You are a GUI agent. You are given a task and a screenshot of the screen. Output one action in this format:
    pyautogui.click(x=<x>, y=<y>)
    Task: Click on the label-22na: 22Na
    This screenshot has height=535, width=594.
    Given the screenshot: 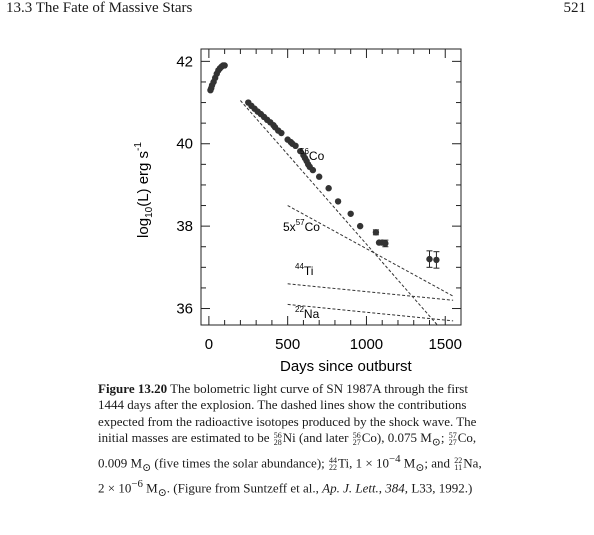 What is the action you would take?
    pyautogui.click(x=307, y=313)
    